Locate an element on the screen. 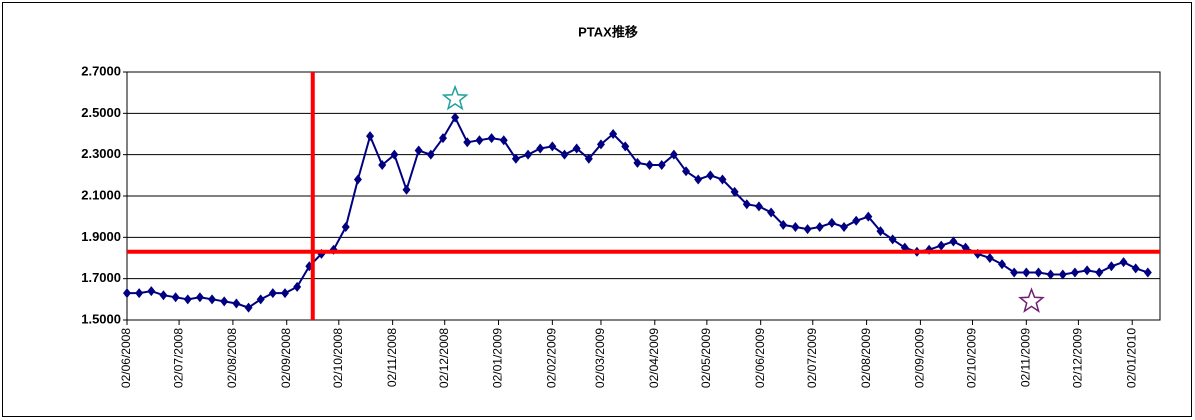 This screenshot has width=1195, height=420. y-tick-label: 1.9000 is located at coordinates (101, 236).